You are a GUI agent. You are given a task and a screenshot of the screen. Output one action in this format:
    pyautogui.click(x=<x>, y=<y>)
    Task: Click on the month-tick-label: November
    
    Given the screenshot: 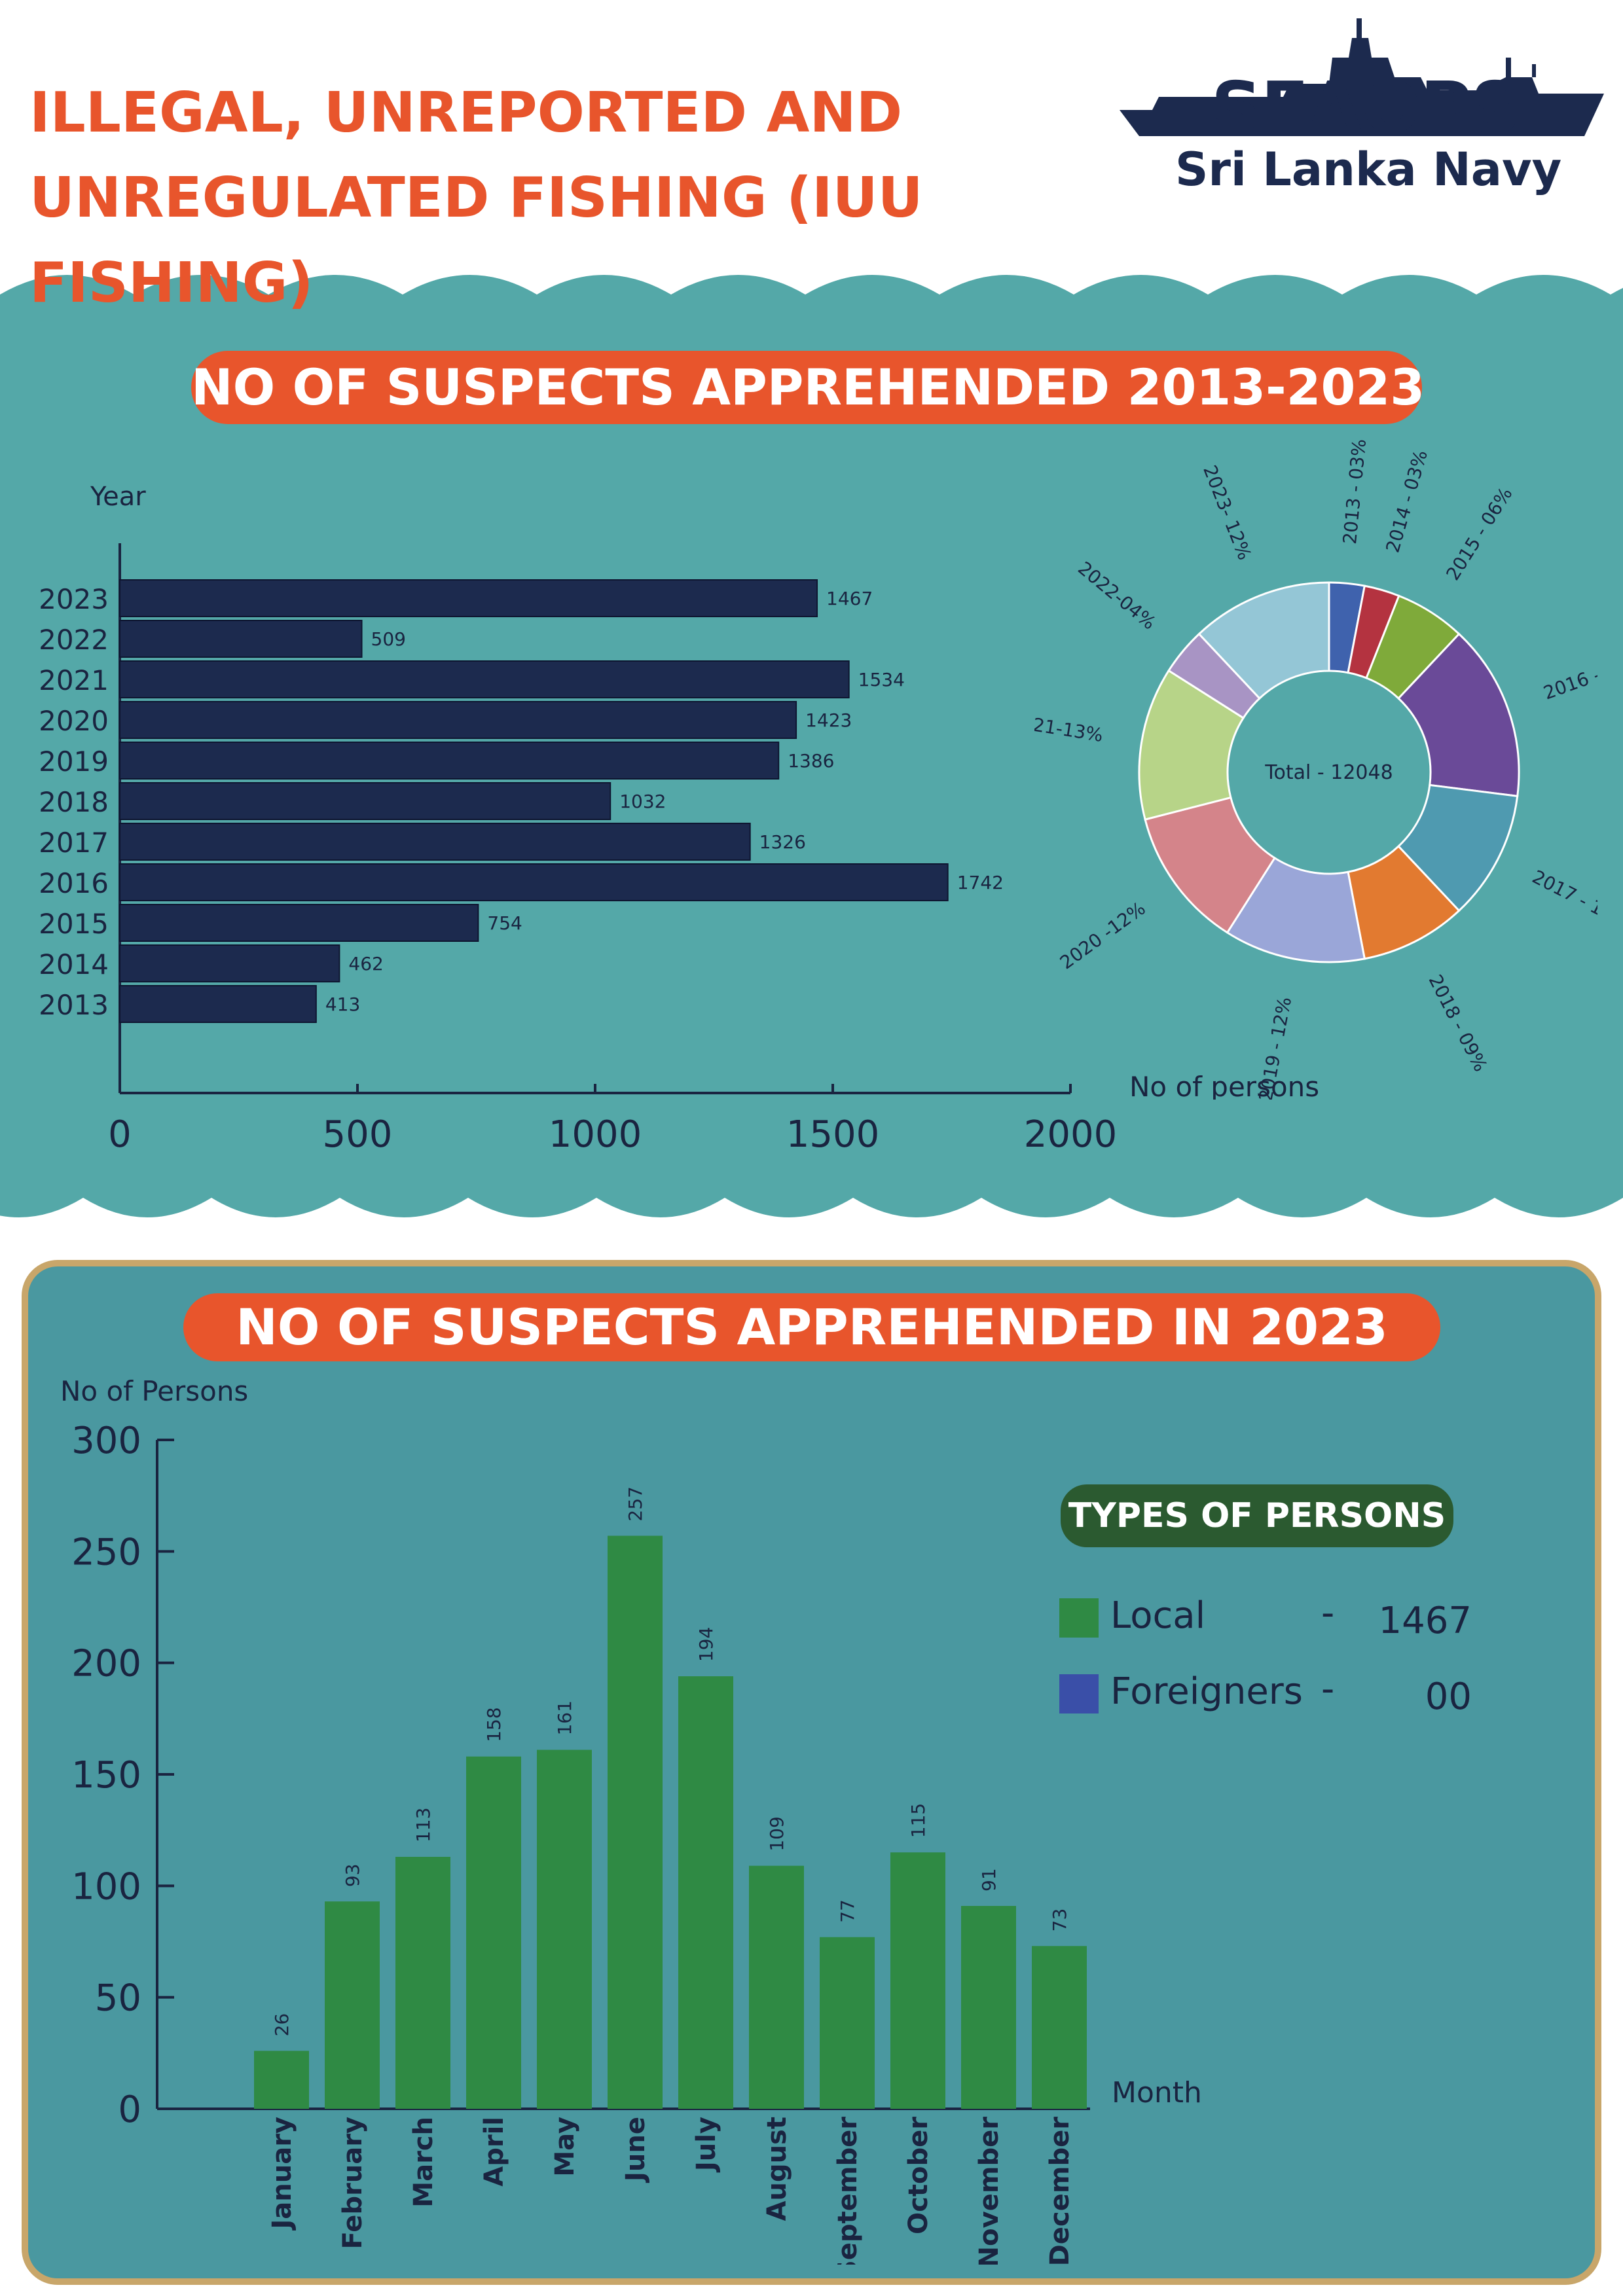 What is the action you would take?
    pyautogui.click(x=989, y=2191)
    